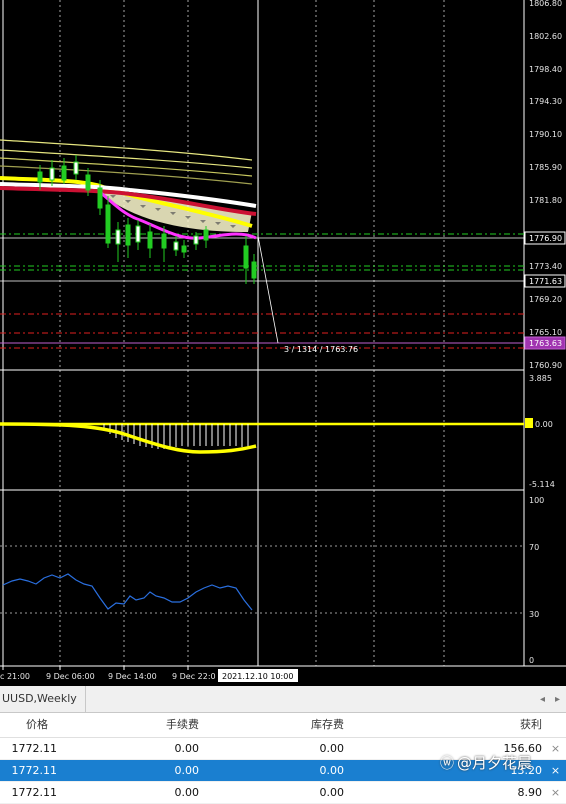 The height and width of the screenshot is (804, 566). What do you see at coordinates (283, 771) in the screenshot?
I see `table-row: 1772.11 0.00 0.00 13.20 ×` at bounding box center [283, 771].